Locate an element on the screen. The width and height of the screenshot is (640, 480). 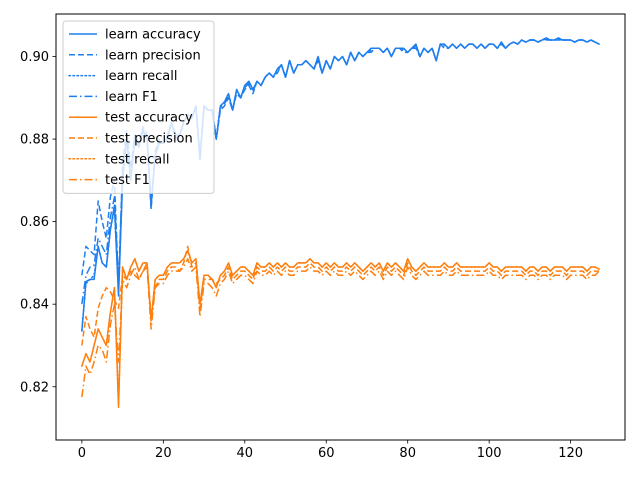
x-axis: 0 20 40 60 80 100 120 is located at coordinates (330, 450).